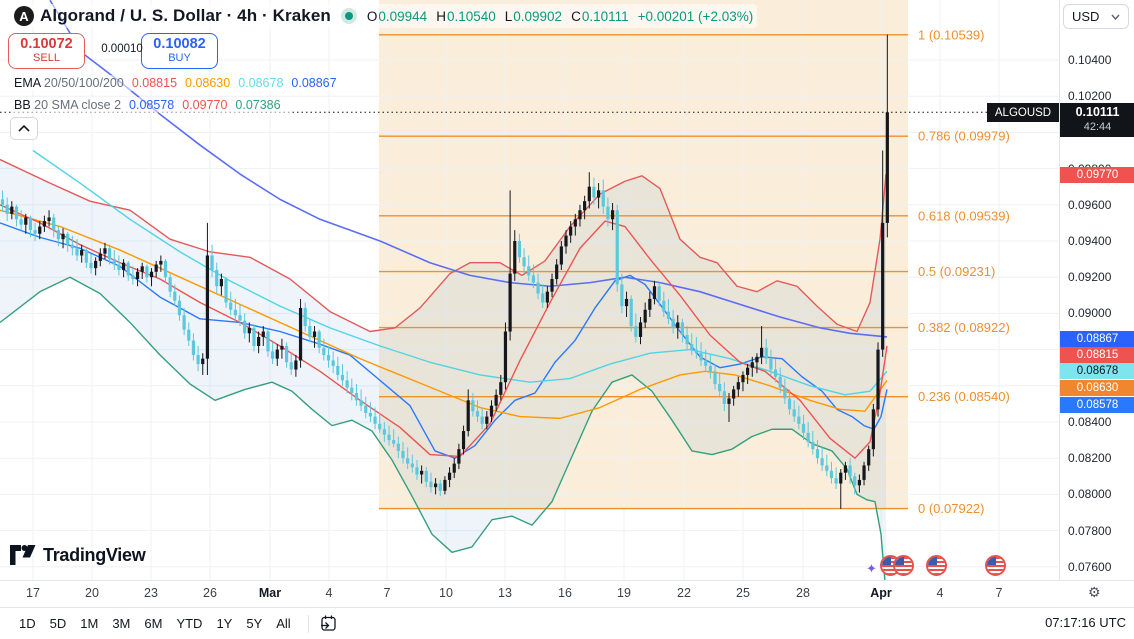 The height and width of the screenshot is (639, 1134). Describe the element at coordinates (567, 593) in the screenshot. I see `time-axis: 17 20 23 26 Mar 4 7 10 13 16 19 22 25 28 Apr 4 7 ⚙` at that location.